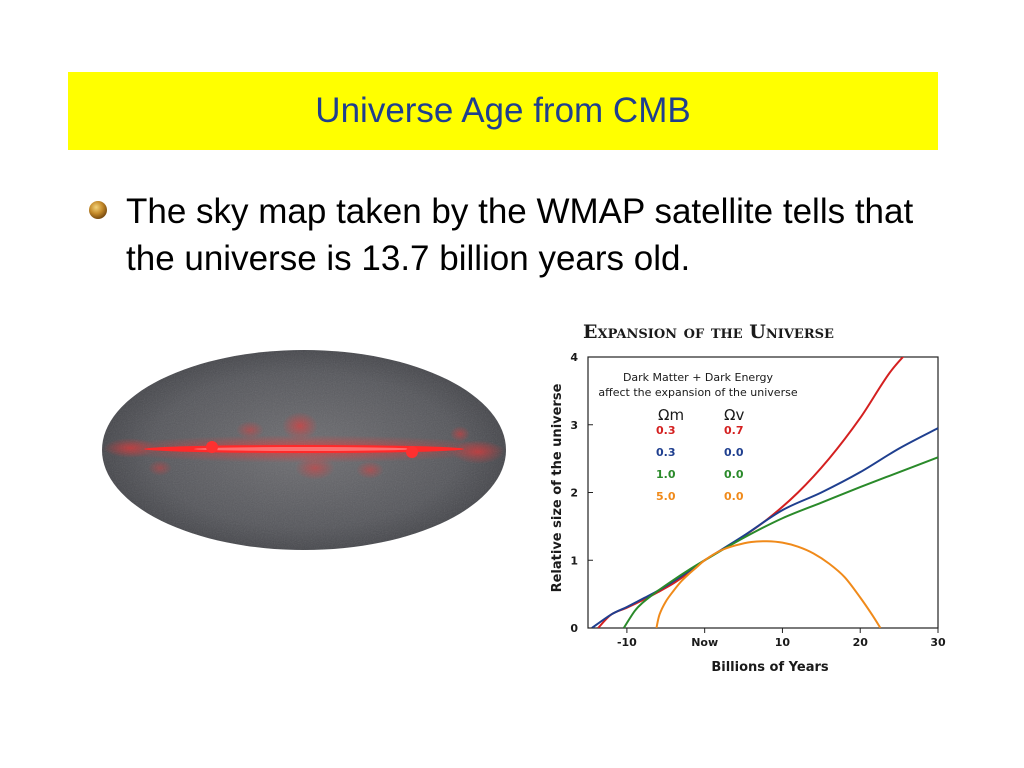  Describe the element at coordinates (708, 332) in the screenshot. I see `chart-title: Expansion of the Universe` at that location.